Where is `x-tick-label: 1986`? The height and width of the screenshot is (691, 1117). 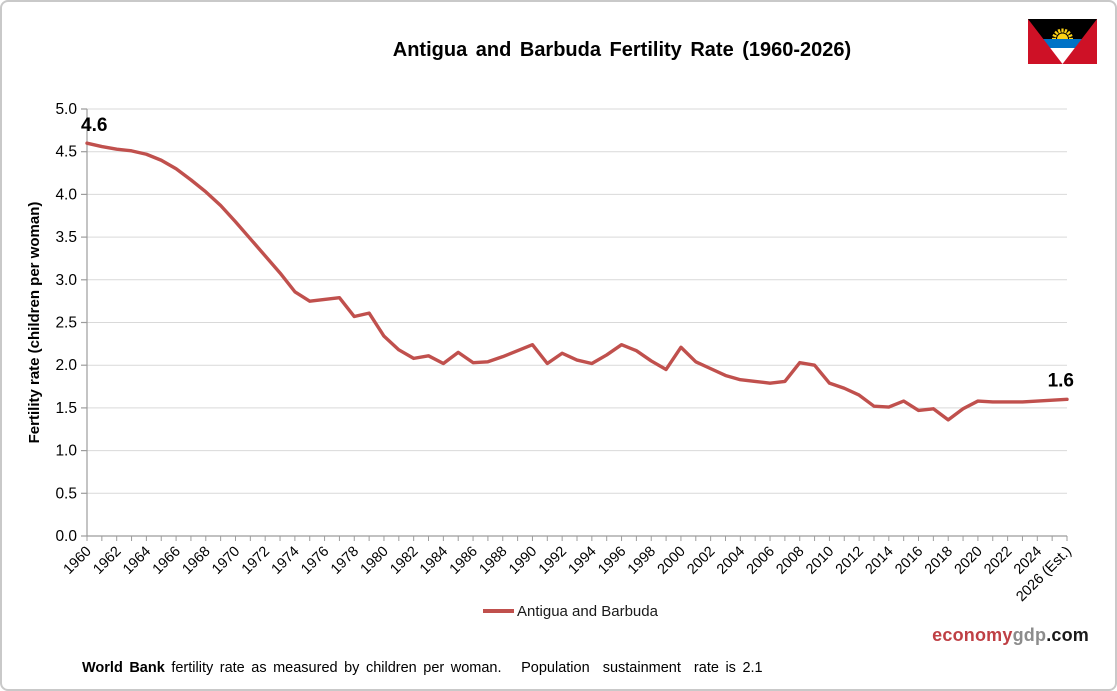
x-tick-label: 1986 is located at coordinates (464, 561).